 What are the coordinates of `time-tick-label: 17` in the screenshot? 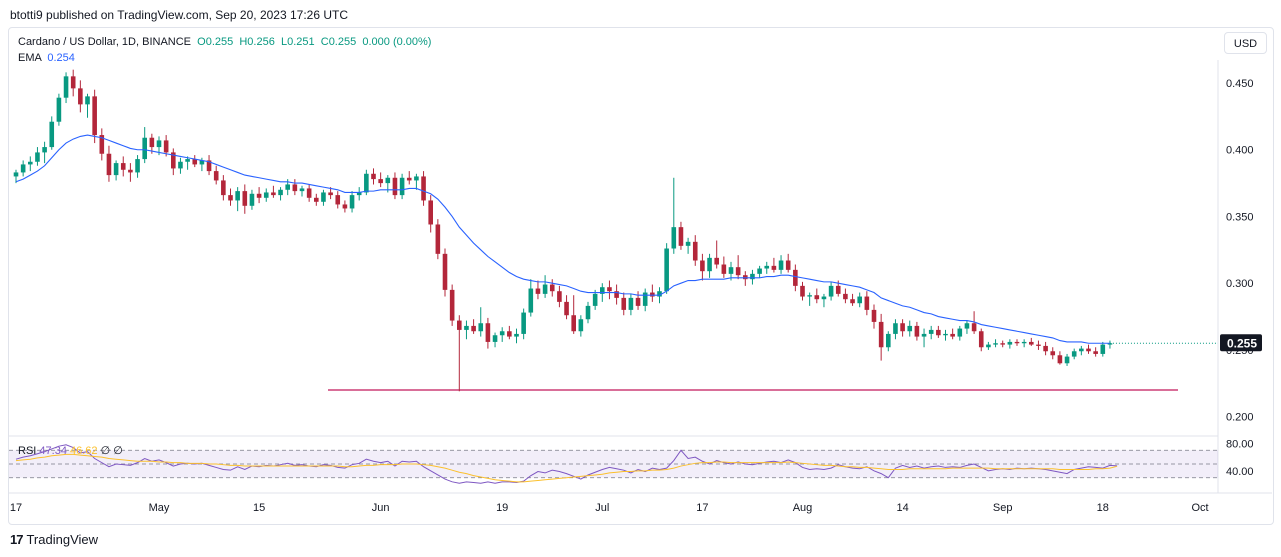 It's located at (702, 508).